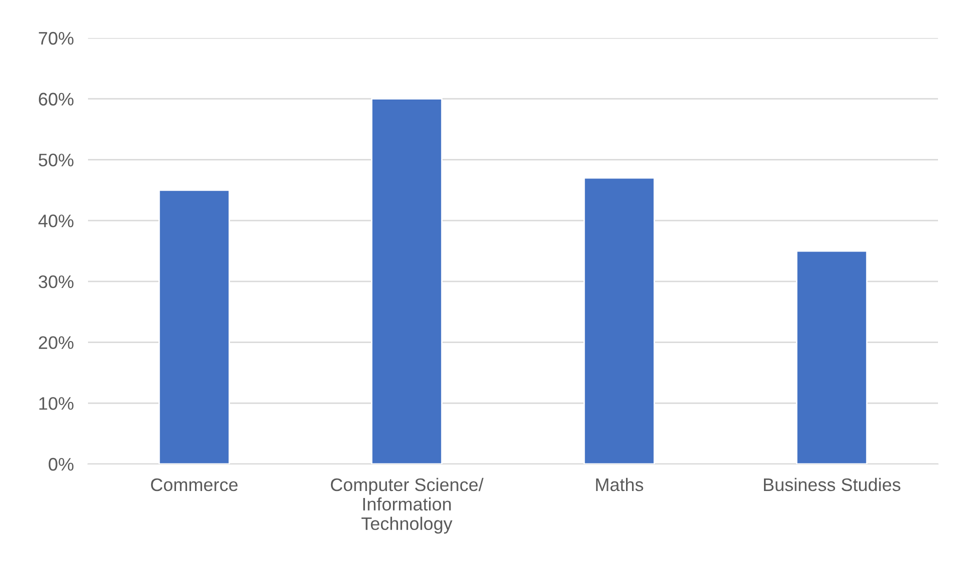 The height and width of the screenshot is (580, 955). What do you see at coordinates (56, 99) in the screenshot?
I see `y-tick-label: 60%` at bounding box center [56, 99].